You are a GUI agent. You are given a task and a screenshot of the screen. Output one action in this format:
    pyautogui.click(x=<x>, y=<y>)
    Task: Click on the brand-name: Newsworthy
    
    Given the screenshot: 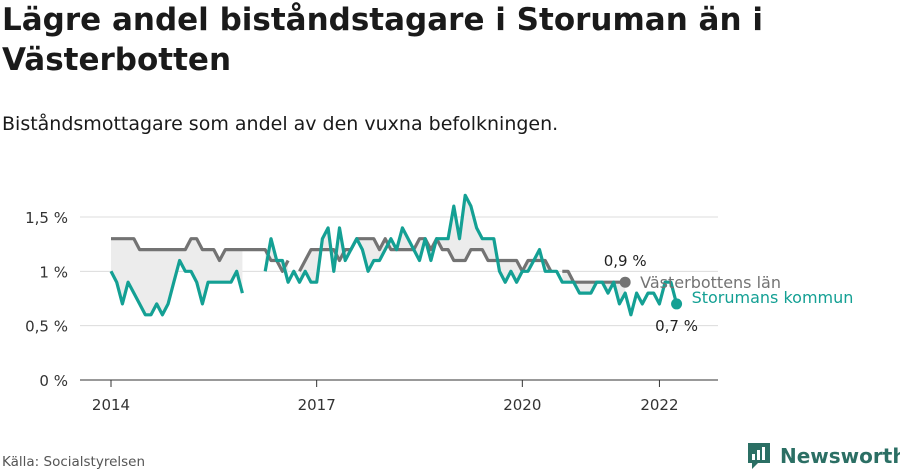 What is the action you would take?
    pyautogui.click(x=840, y=456)
    